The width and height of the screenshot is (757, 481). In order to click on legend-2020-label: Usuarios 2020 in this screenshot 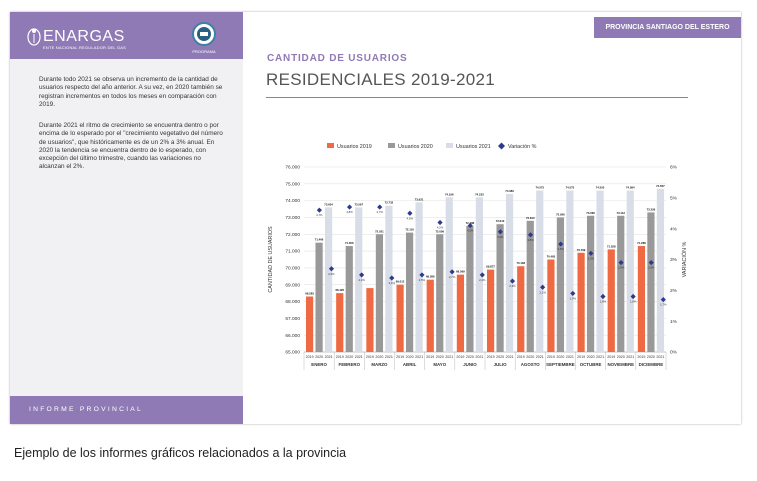, I will do `click(415, 147)`.